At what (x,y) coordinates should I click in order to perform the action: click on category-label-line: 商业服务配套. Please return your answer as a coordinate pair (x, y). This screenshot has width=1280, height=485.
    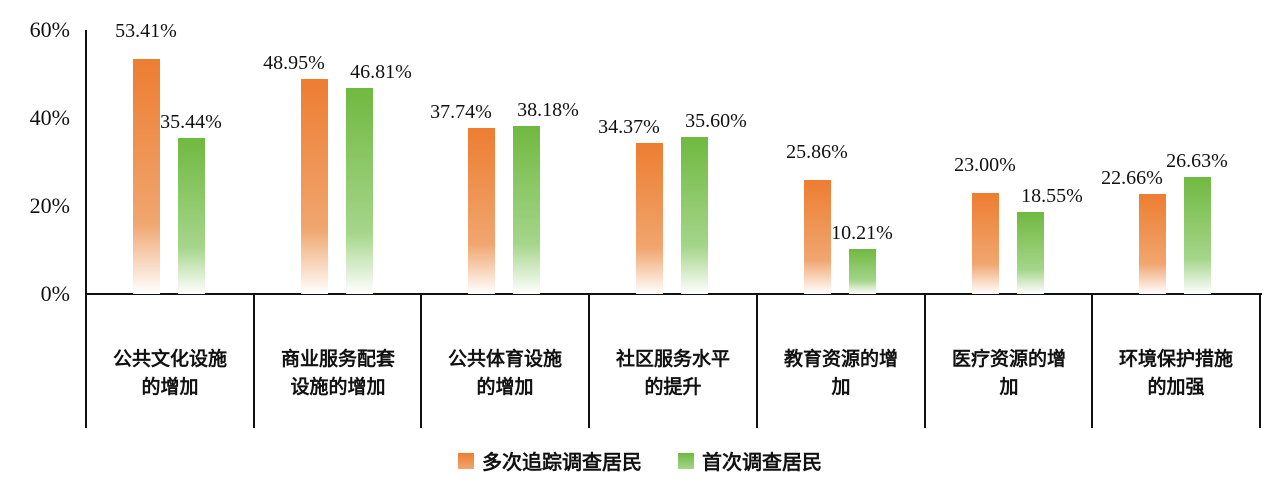
    Looking at the image, I should click on (337, 359).